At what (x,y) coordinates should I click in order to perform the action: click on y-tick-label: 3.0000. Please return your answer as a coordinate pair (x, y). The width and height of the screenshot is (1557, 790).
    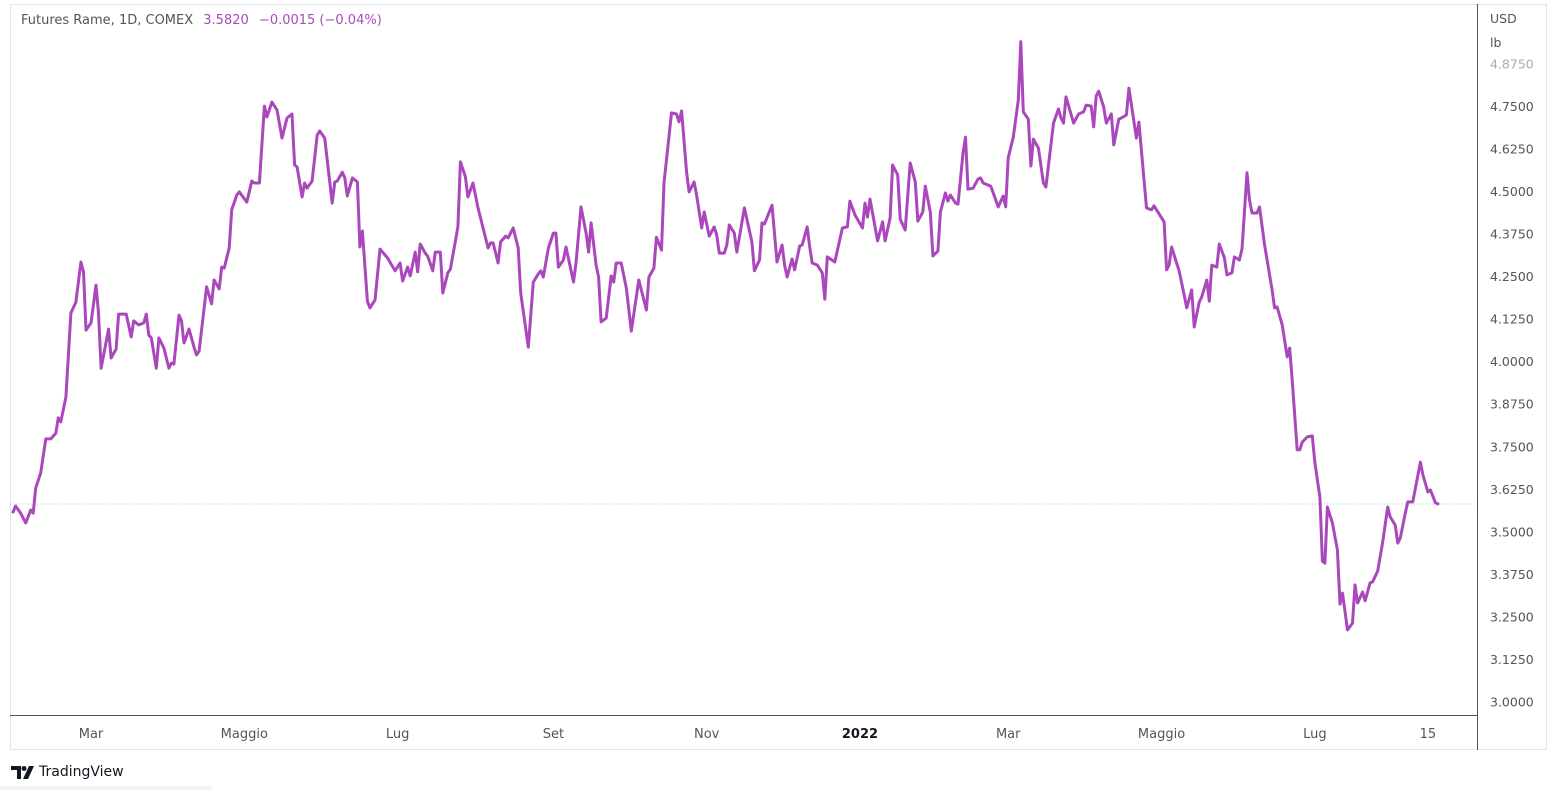
    Looking at the image, I should click on (1512, 702).